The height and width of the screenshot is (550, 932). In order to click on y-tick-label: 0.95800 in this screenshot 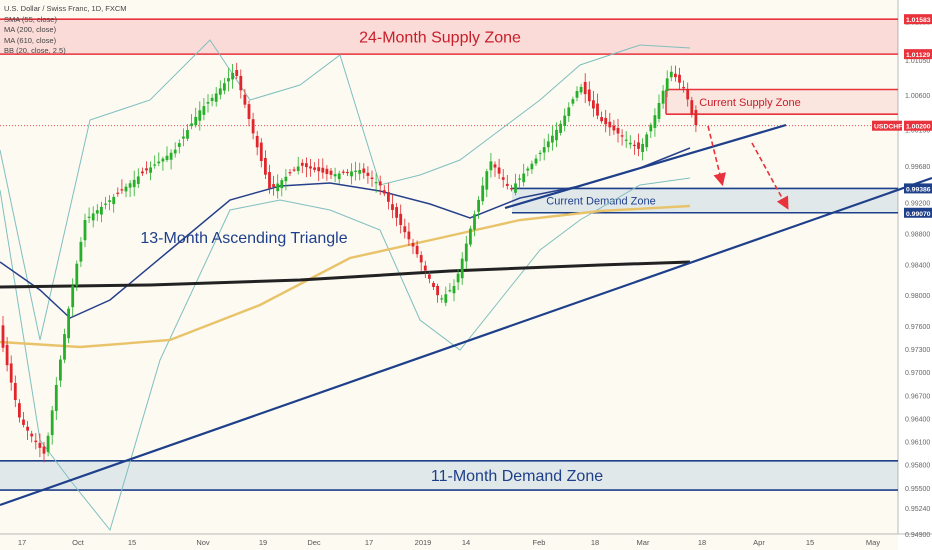, I will do `click(917, 466)`.